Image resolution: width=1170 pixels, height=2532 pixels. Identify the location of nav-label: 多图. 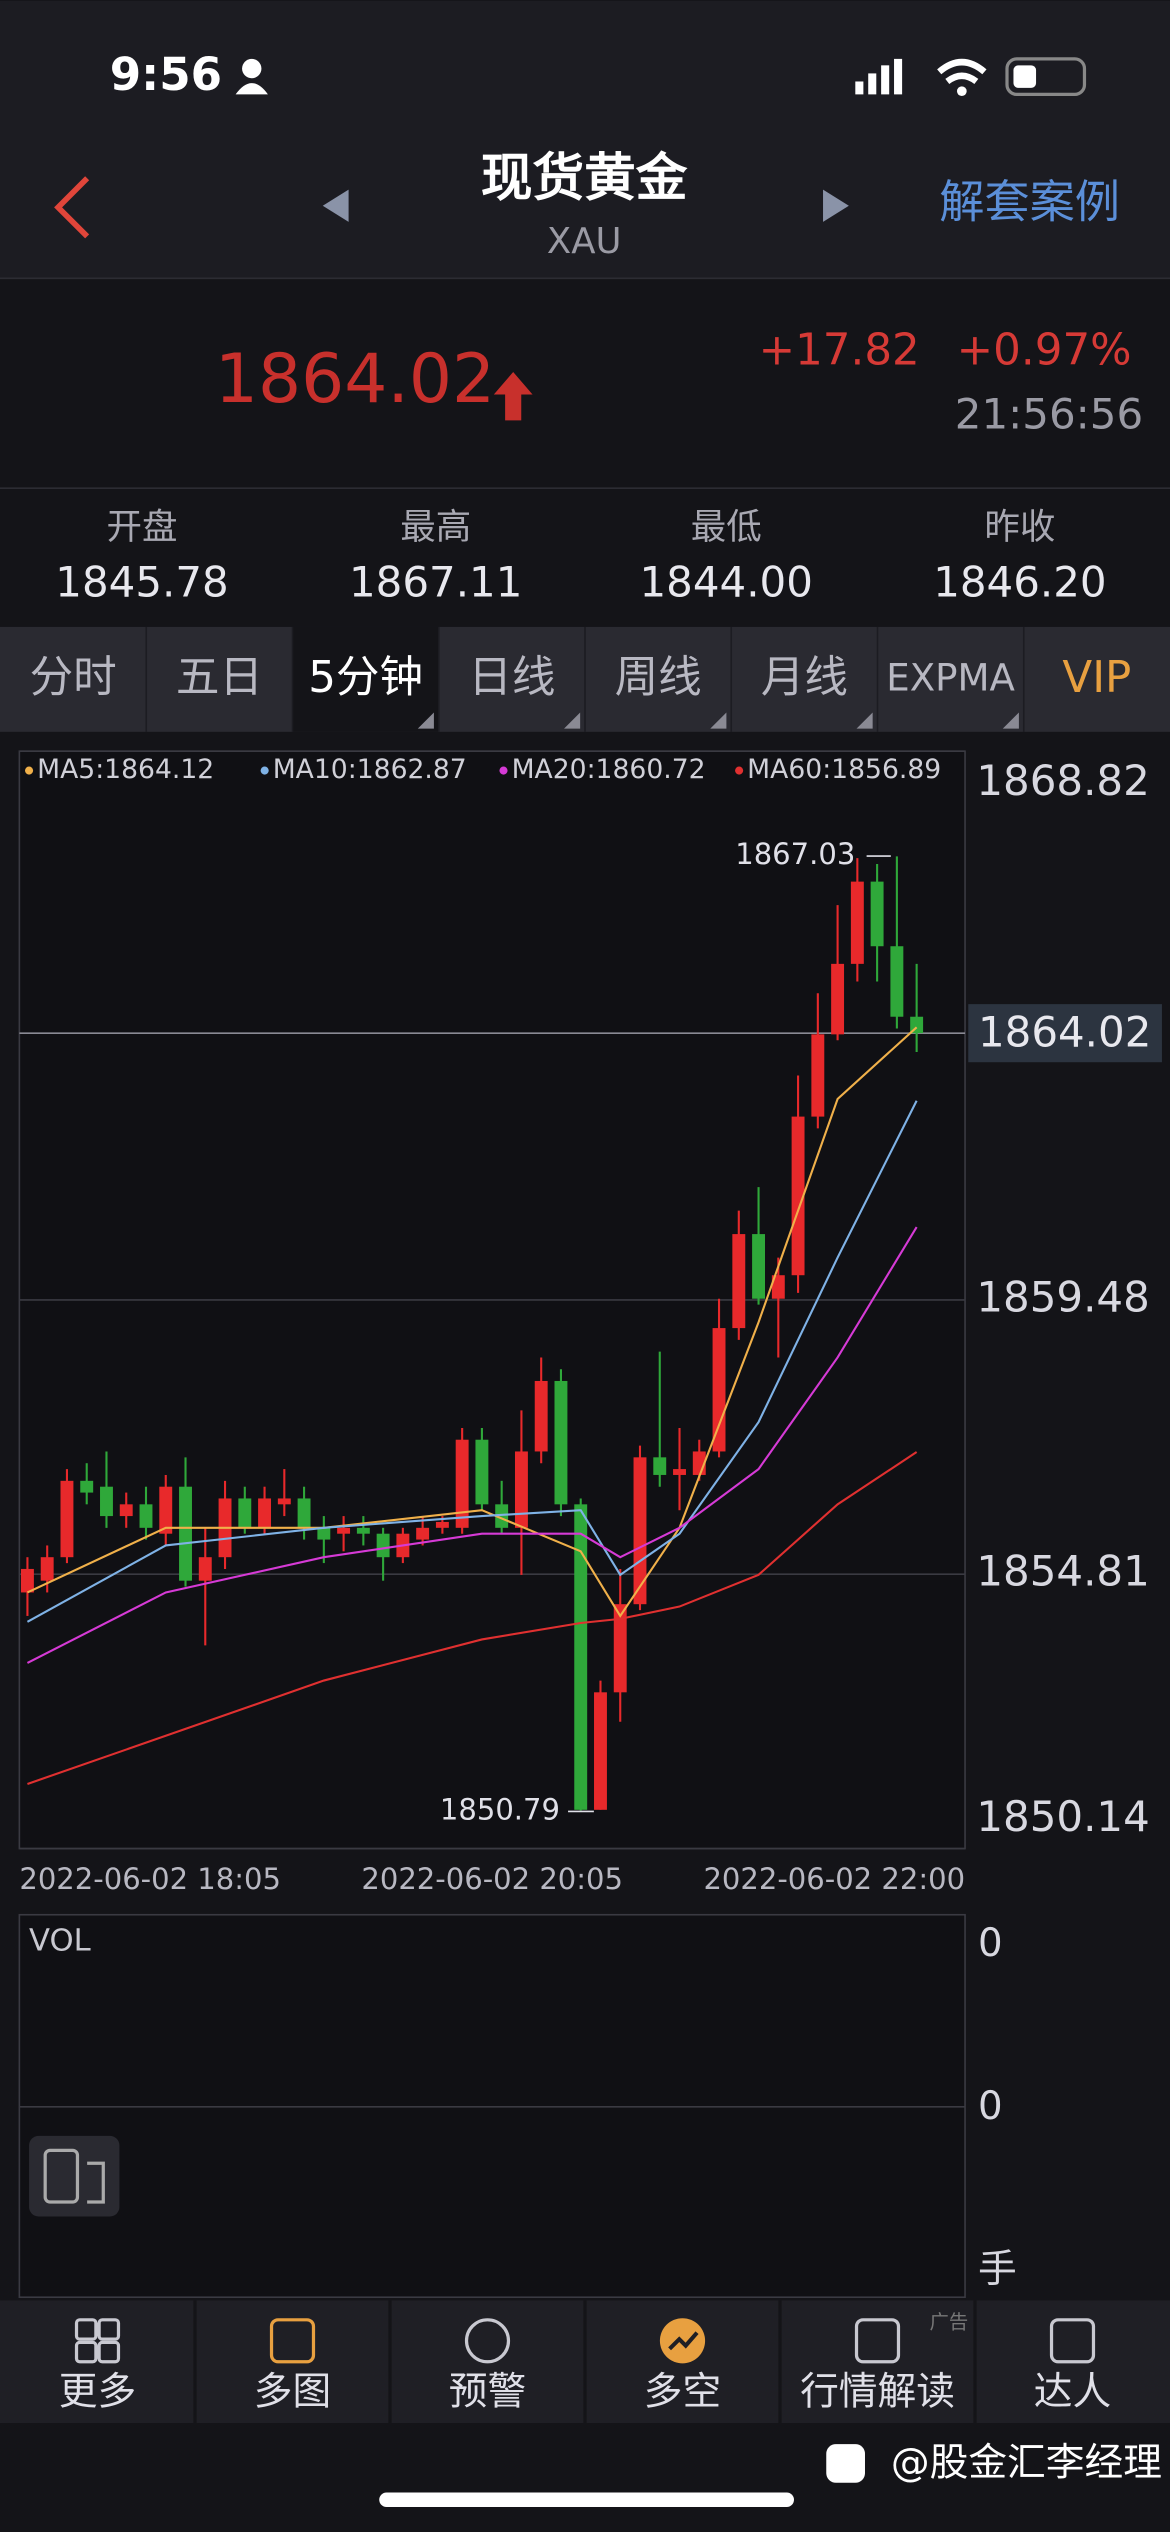
(292, 2392).